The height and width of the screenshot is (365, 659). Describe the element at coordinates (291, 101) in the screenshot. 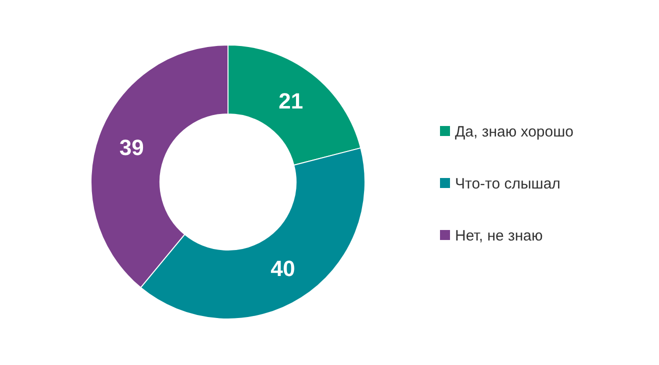

I see `data-label: 21` at that location.